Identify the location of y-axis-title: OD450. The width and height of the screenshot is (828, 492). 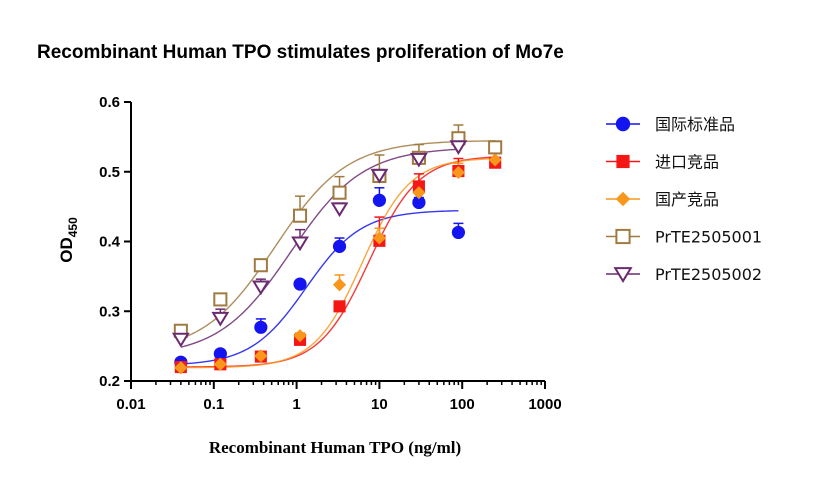
(68, 240).